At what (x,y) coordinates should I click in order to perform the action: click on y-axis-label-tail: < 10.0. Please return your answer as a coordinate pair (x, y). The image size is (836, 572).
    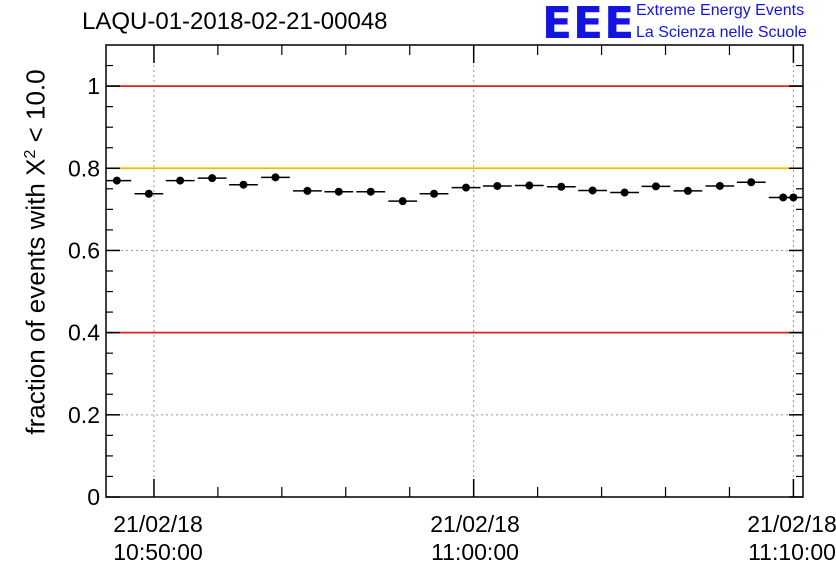
    Looking at the image, I should click on (35, 109).